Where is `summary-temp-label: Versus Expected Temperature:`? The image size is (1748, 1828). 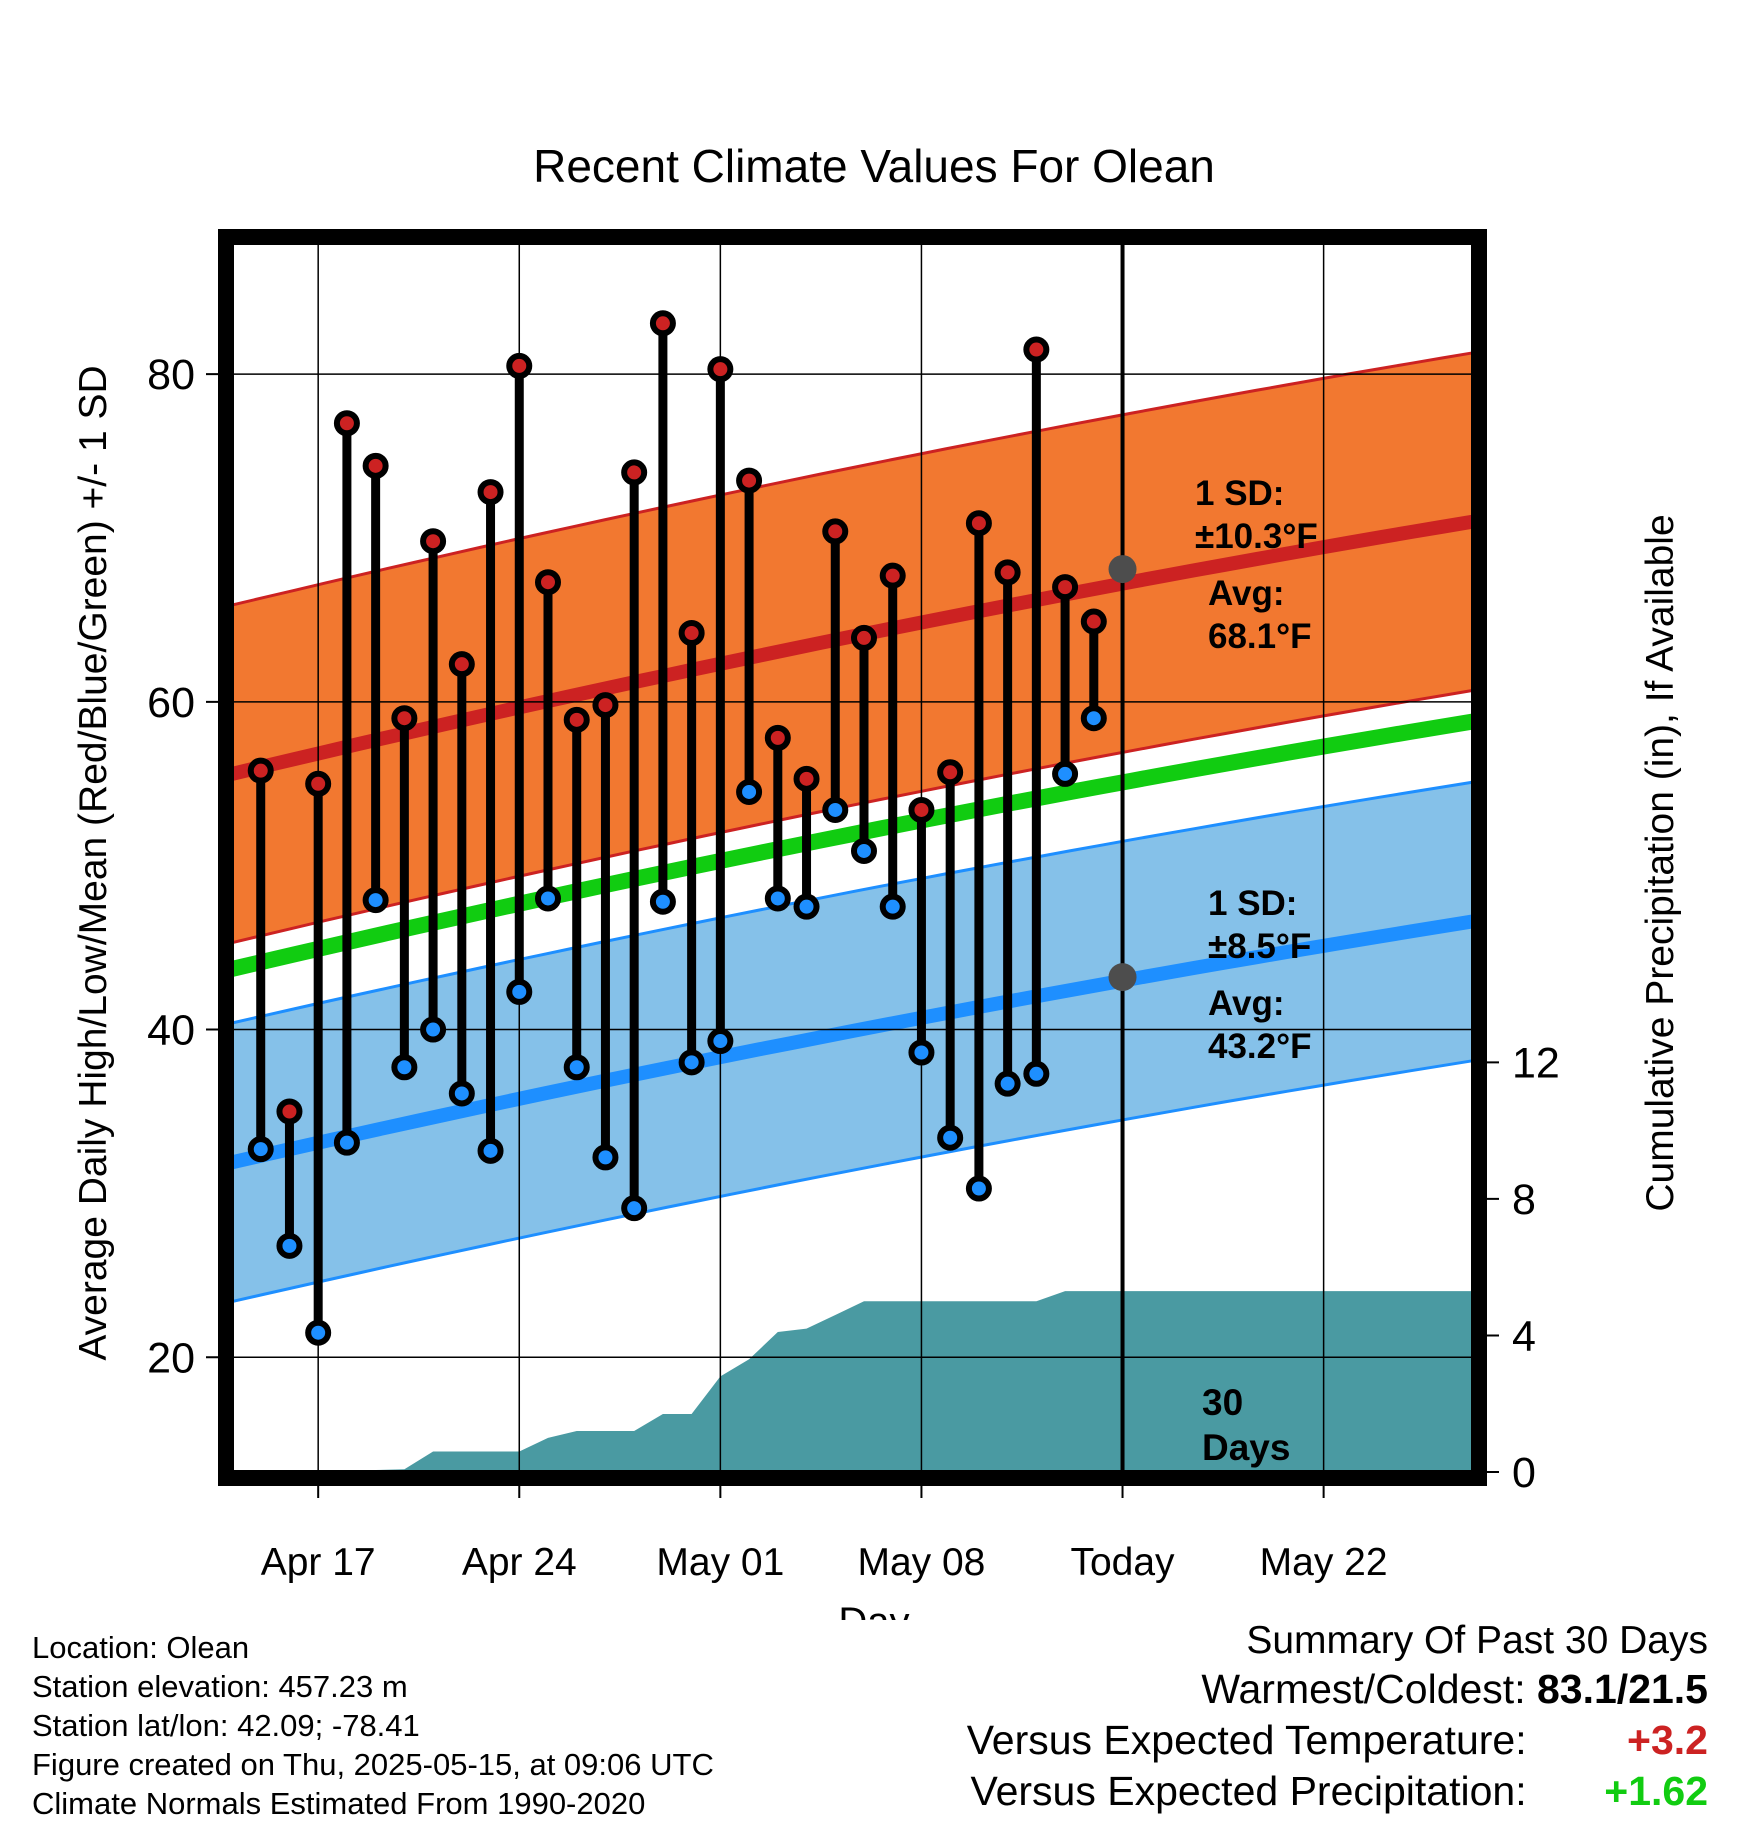 summary-temp-label: Versus Expected Temperature: is located at coordinates (1246, 1740).